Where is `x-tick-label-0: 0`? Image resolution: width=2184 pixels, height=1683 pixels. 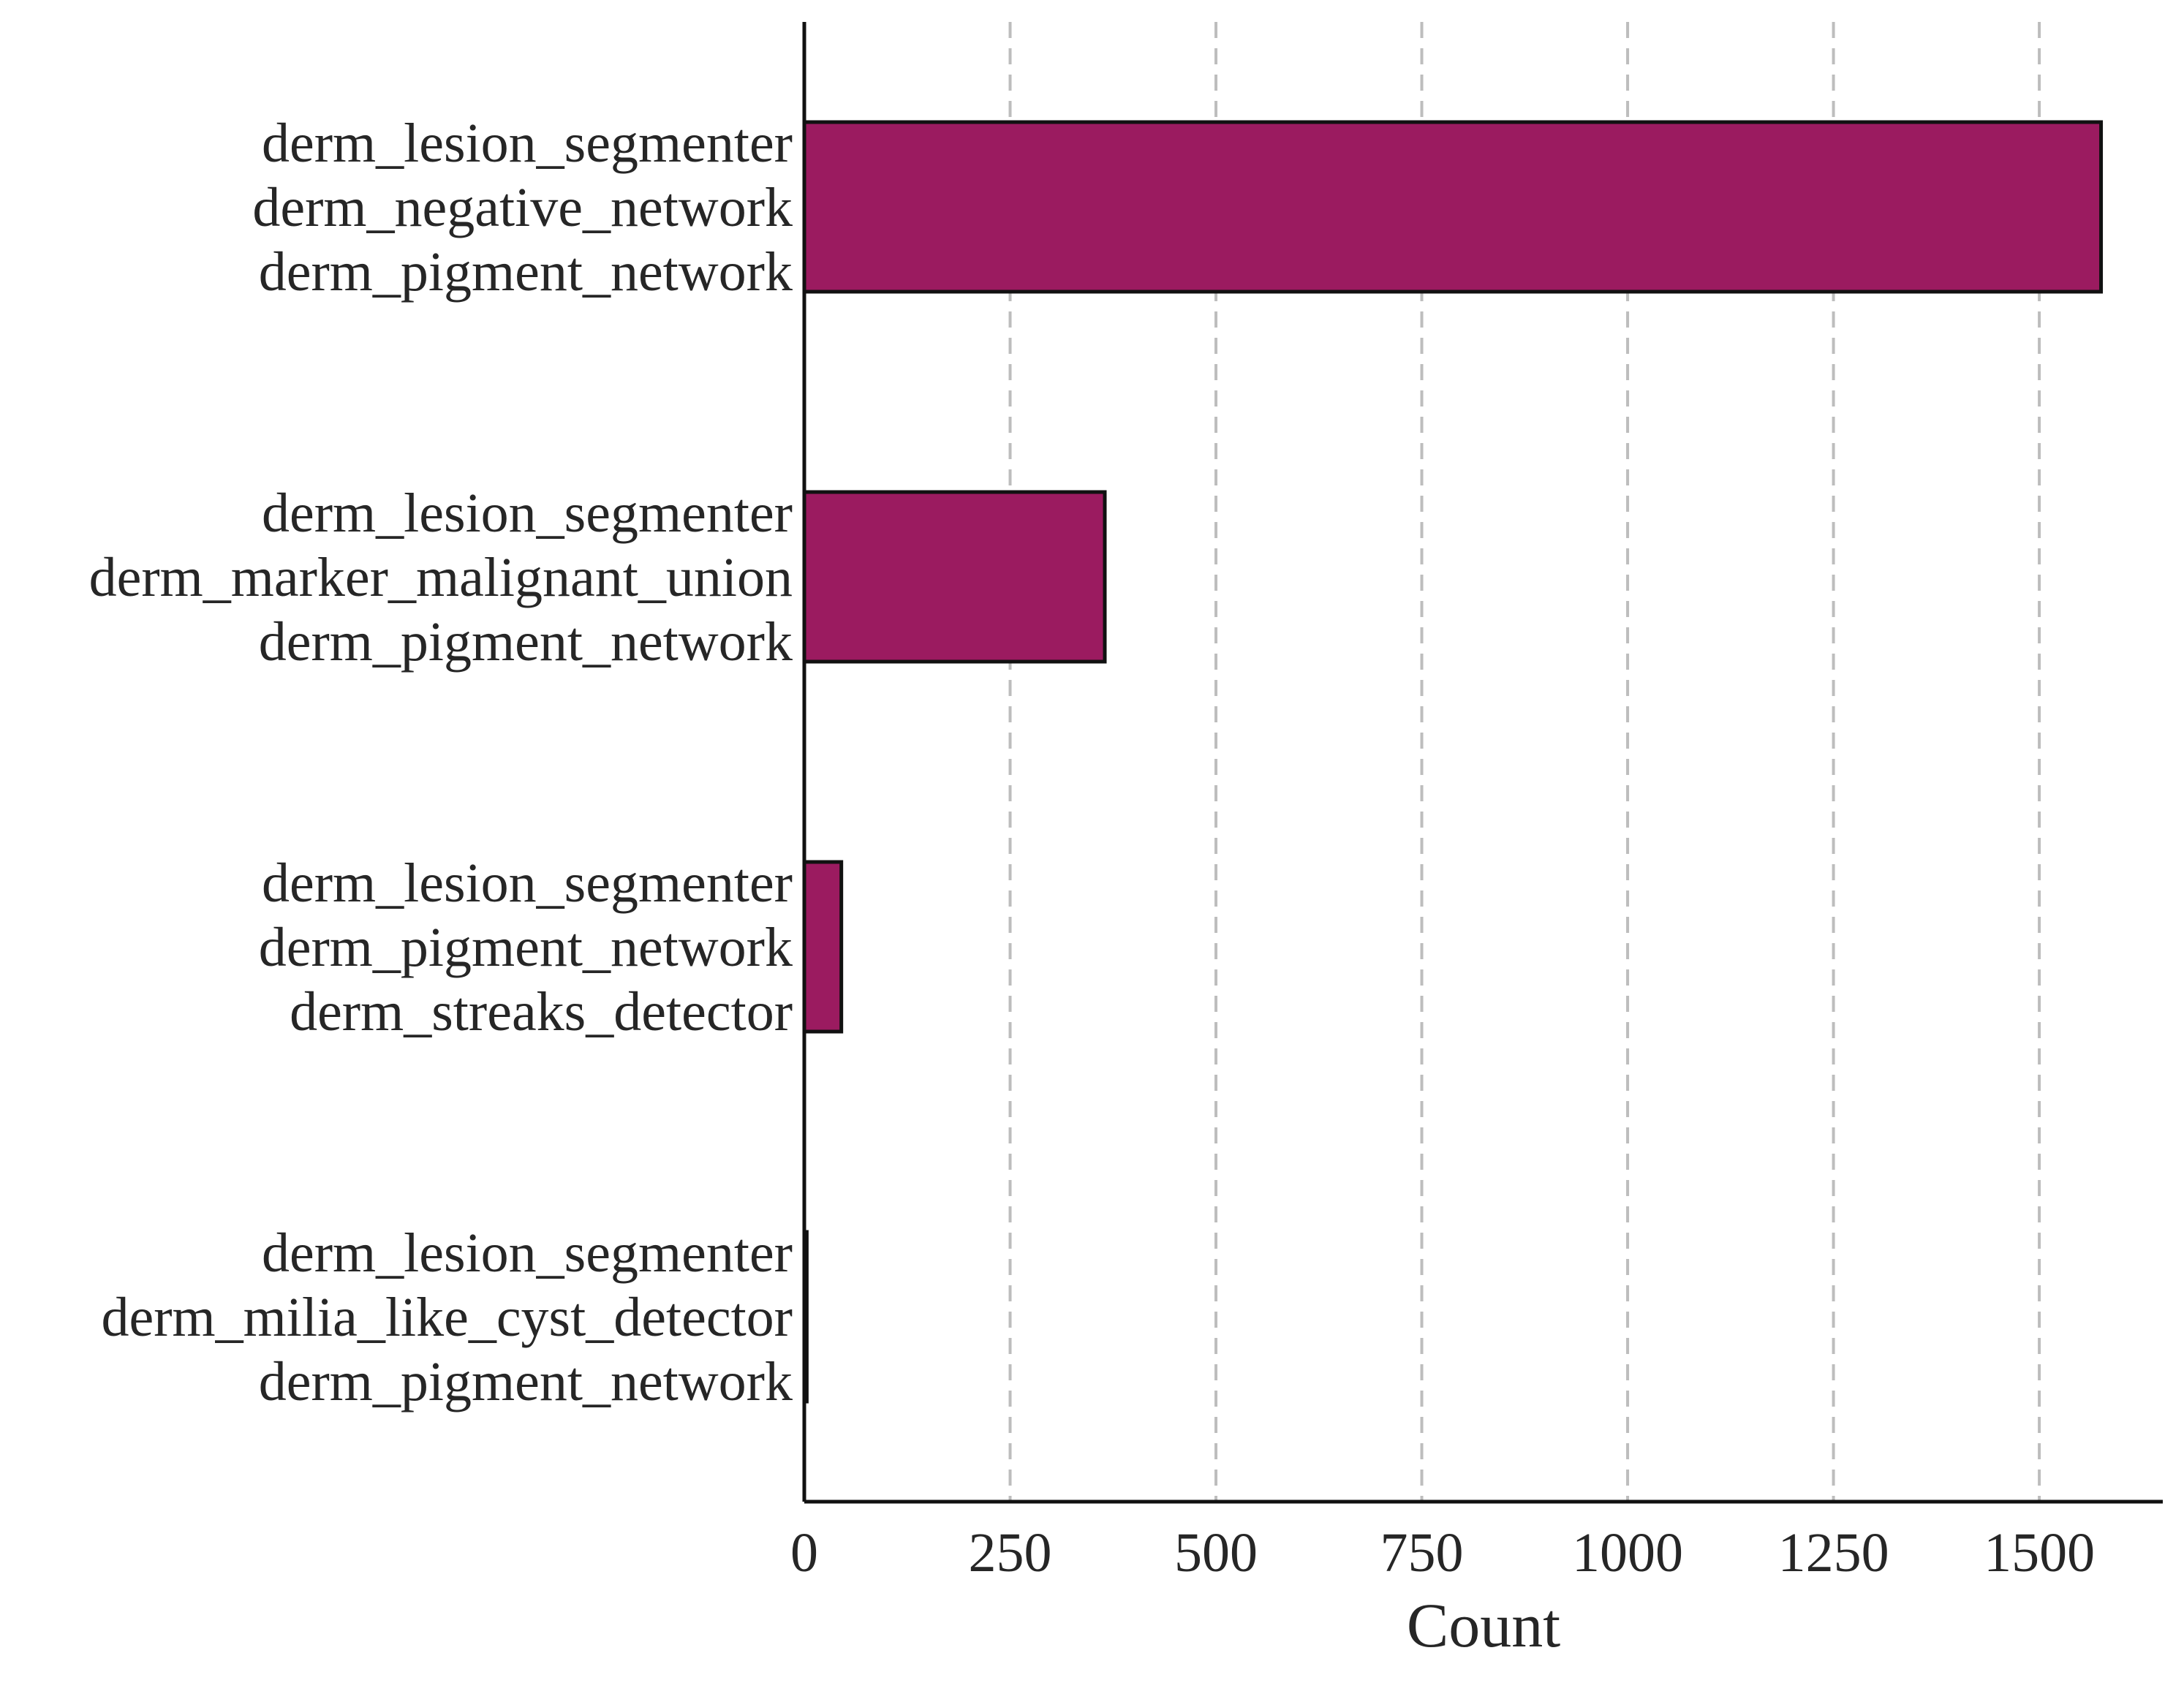
x-tick-label-0: 0 is located at coordinates (804, 1553).